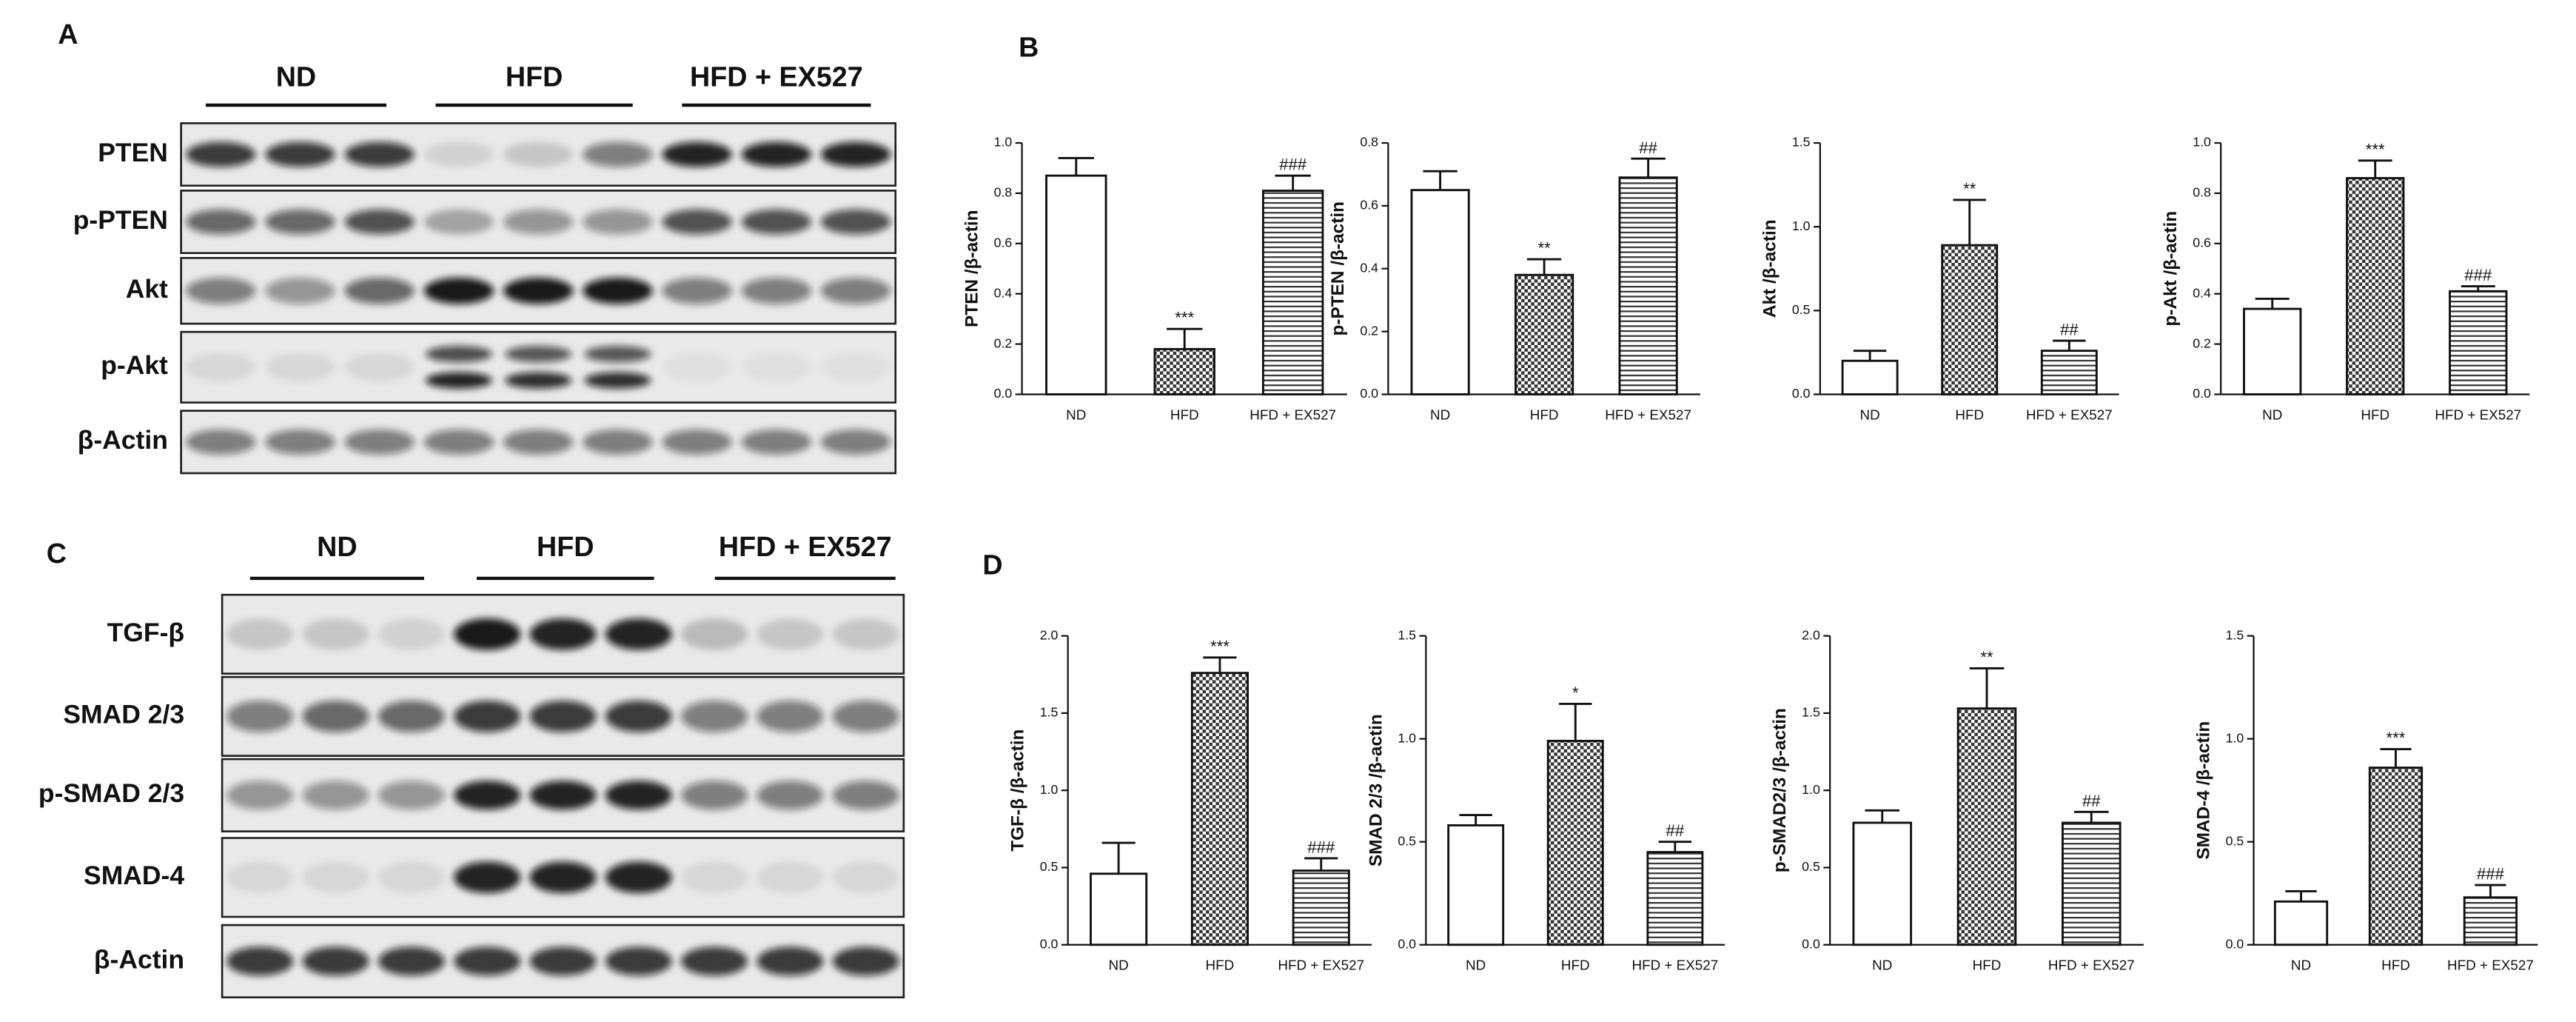 This screenshot has width=2576, height=1022. I want to click on y-tick-label: 0.0, so click(1407, 943).